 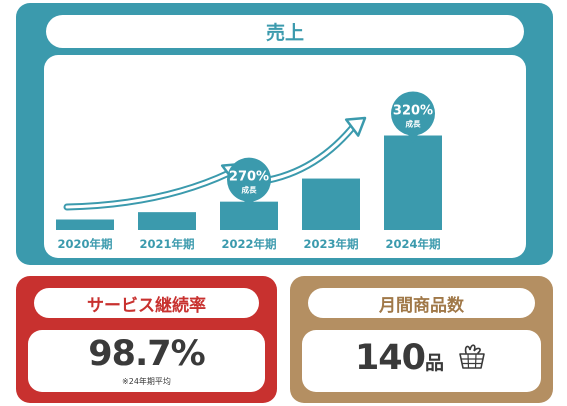 I want to click on service-panel: サービス継続率 98.7% ※24年期平均, so click(x=146, y=339).